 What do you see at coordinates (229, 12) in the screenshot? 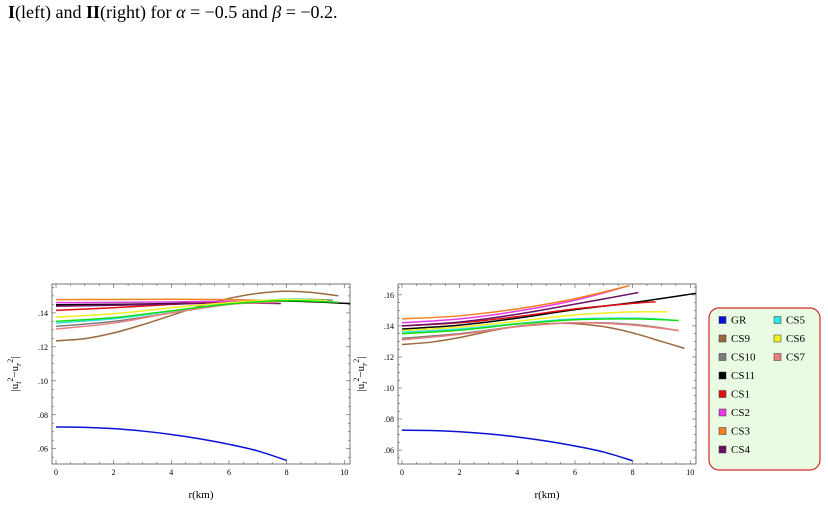
I see `caption-alpha-value: = −0.5 and` at bounding box center [229, 12].